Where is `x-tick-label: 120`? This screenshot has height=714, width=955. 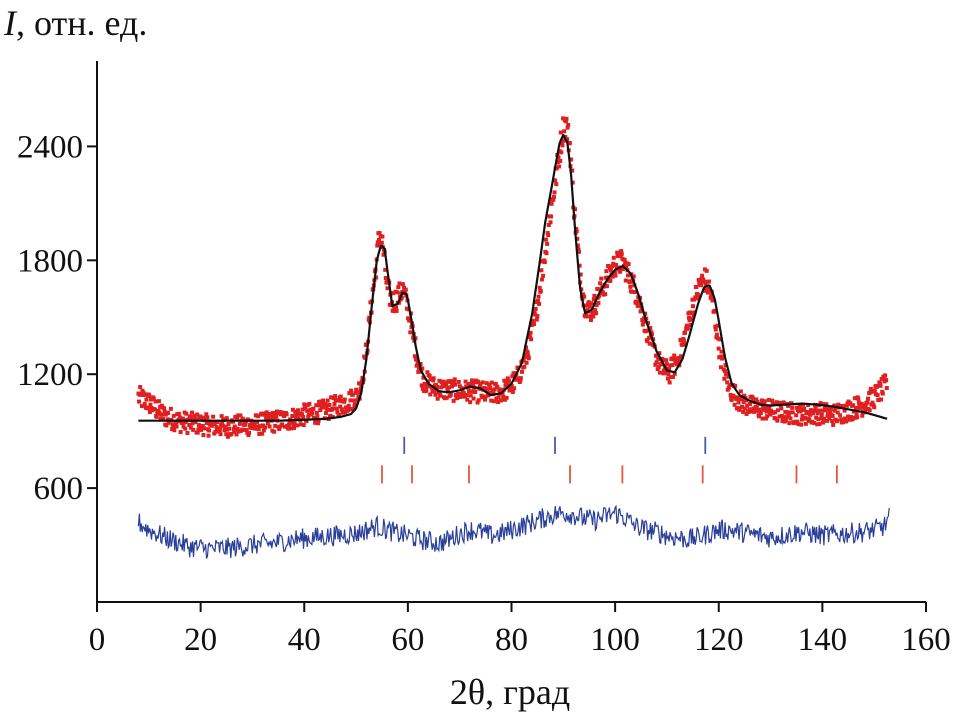
x-tick-label: 120 is located at coordinates (719, 640).